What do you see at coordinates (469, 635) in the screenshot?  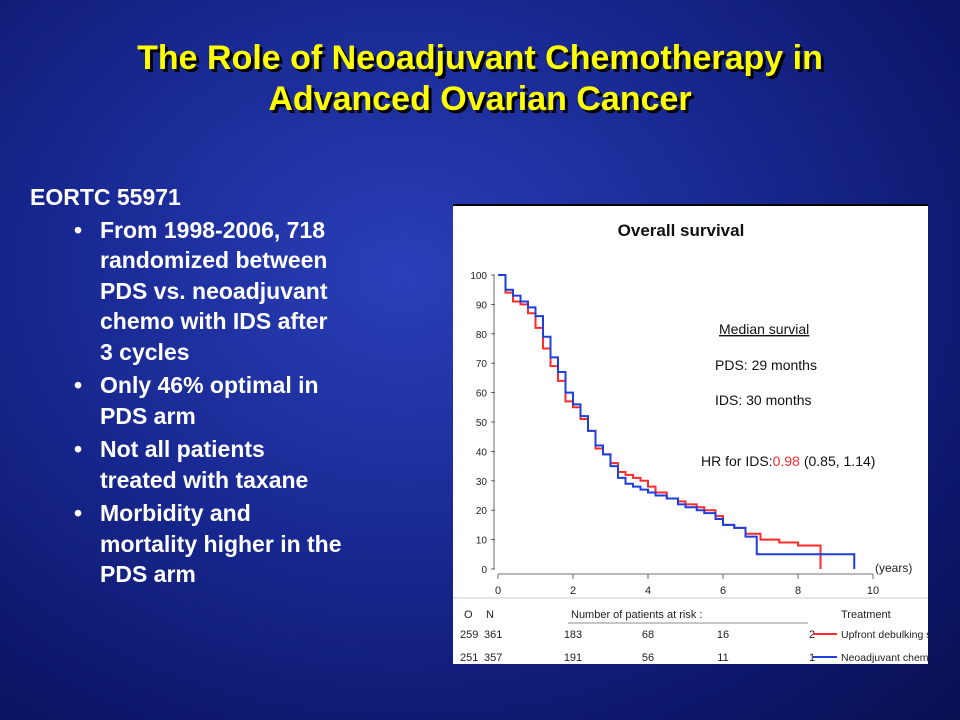 I see `risk-o-value: 259` at bounding box center [469, 635].